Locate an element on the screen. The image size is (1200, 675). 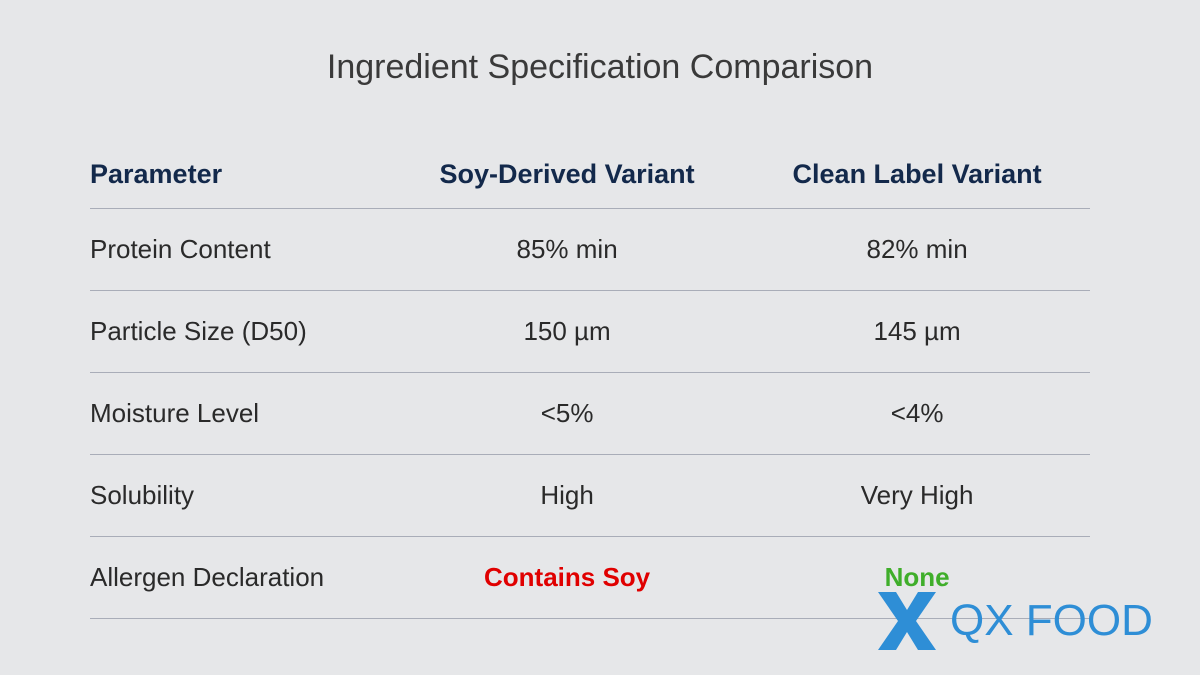
table-cell: 85% min is located at coordinates (567, 249).